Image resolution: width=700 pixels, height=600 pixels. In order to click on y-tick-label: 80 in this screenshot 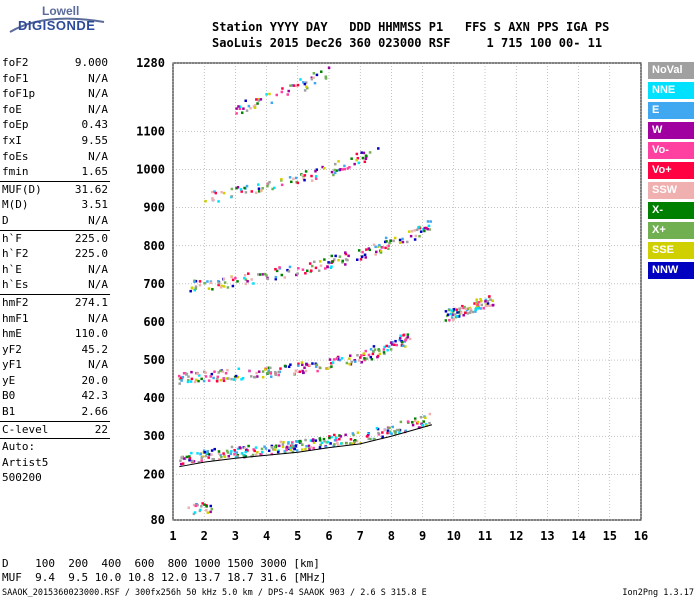, I will do `click(158, 520)`.